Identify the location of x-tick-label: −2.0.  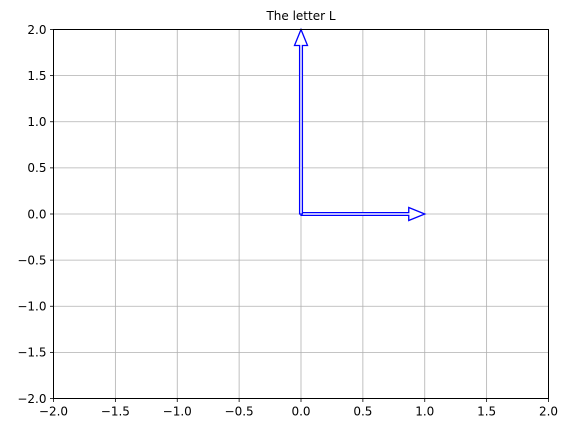
(53, 412).